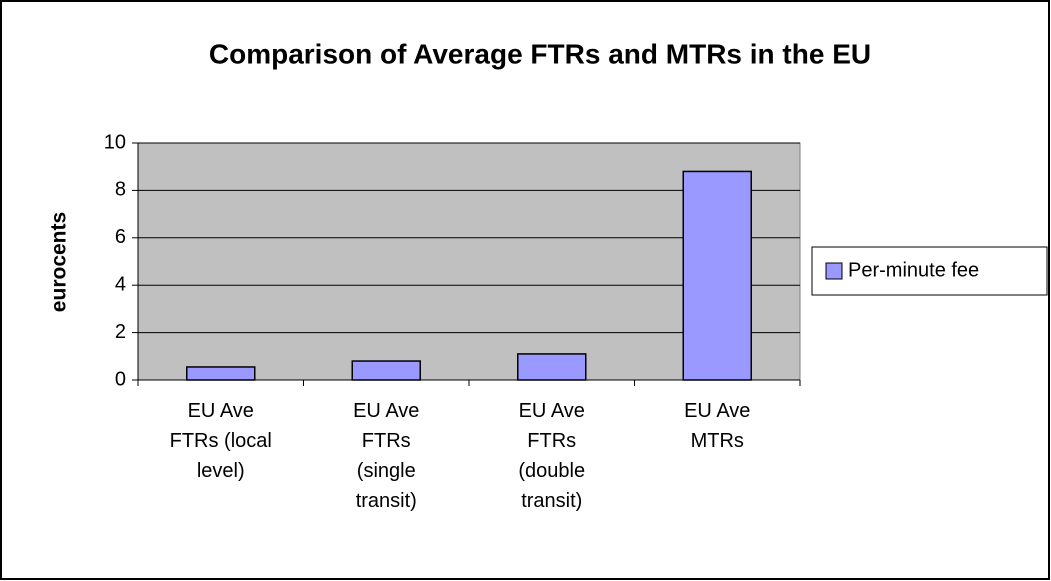 The image size is (1051, 581). What do you see at coordinates (834, 271) in the screenshot?
I see `legend-swatch` at bounding box center [834, 271].